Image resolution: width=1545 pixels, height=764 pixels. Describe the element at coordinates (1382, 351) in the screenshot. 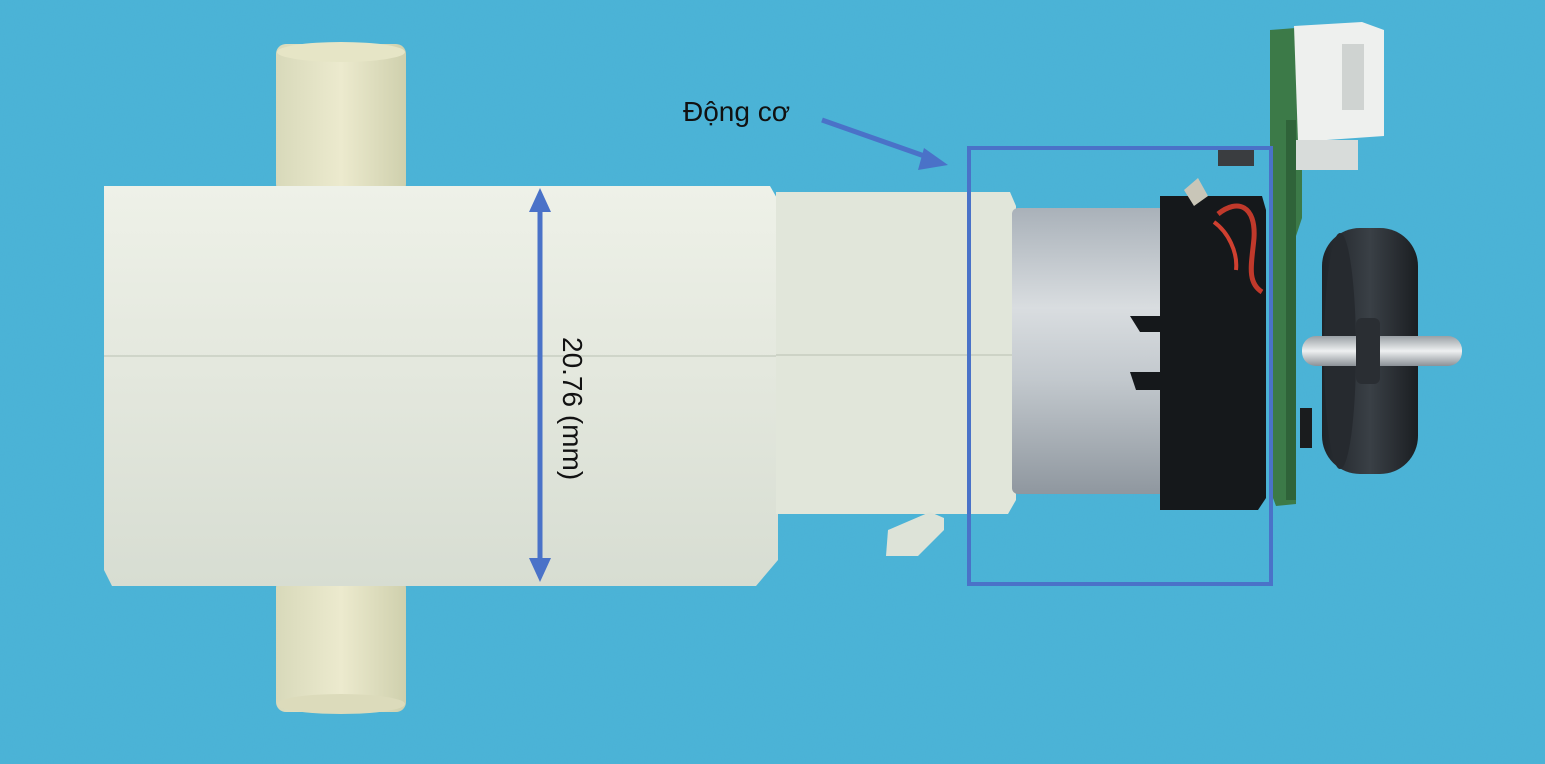

I see `motor-shaft` at that location.